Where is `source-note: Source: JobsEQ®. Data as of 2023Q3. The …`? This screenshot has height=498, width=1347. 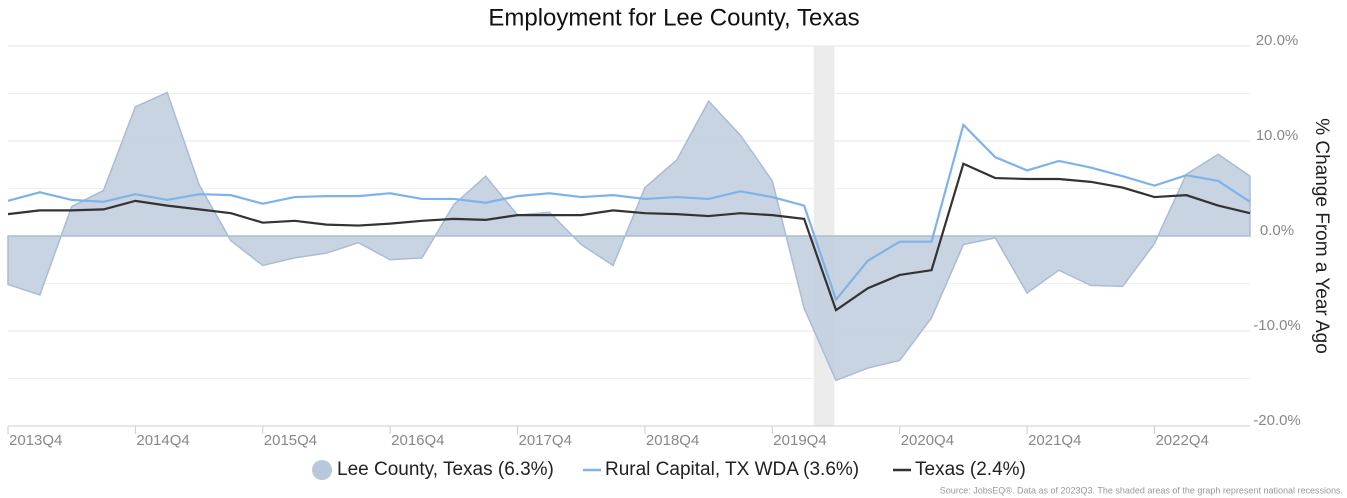 source-note: Source: JobsEQ®. Data as of 2023Q3. The … is located at coordinates (1141, 490).